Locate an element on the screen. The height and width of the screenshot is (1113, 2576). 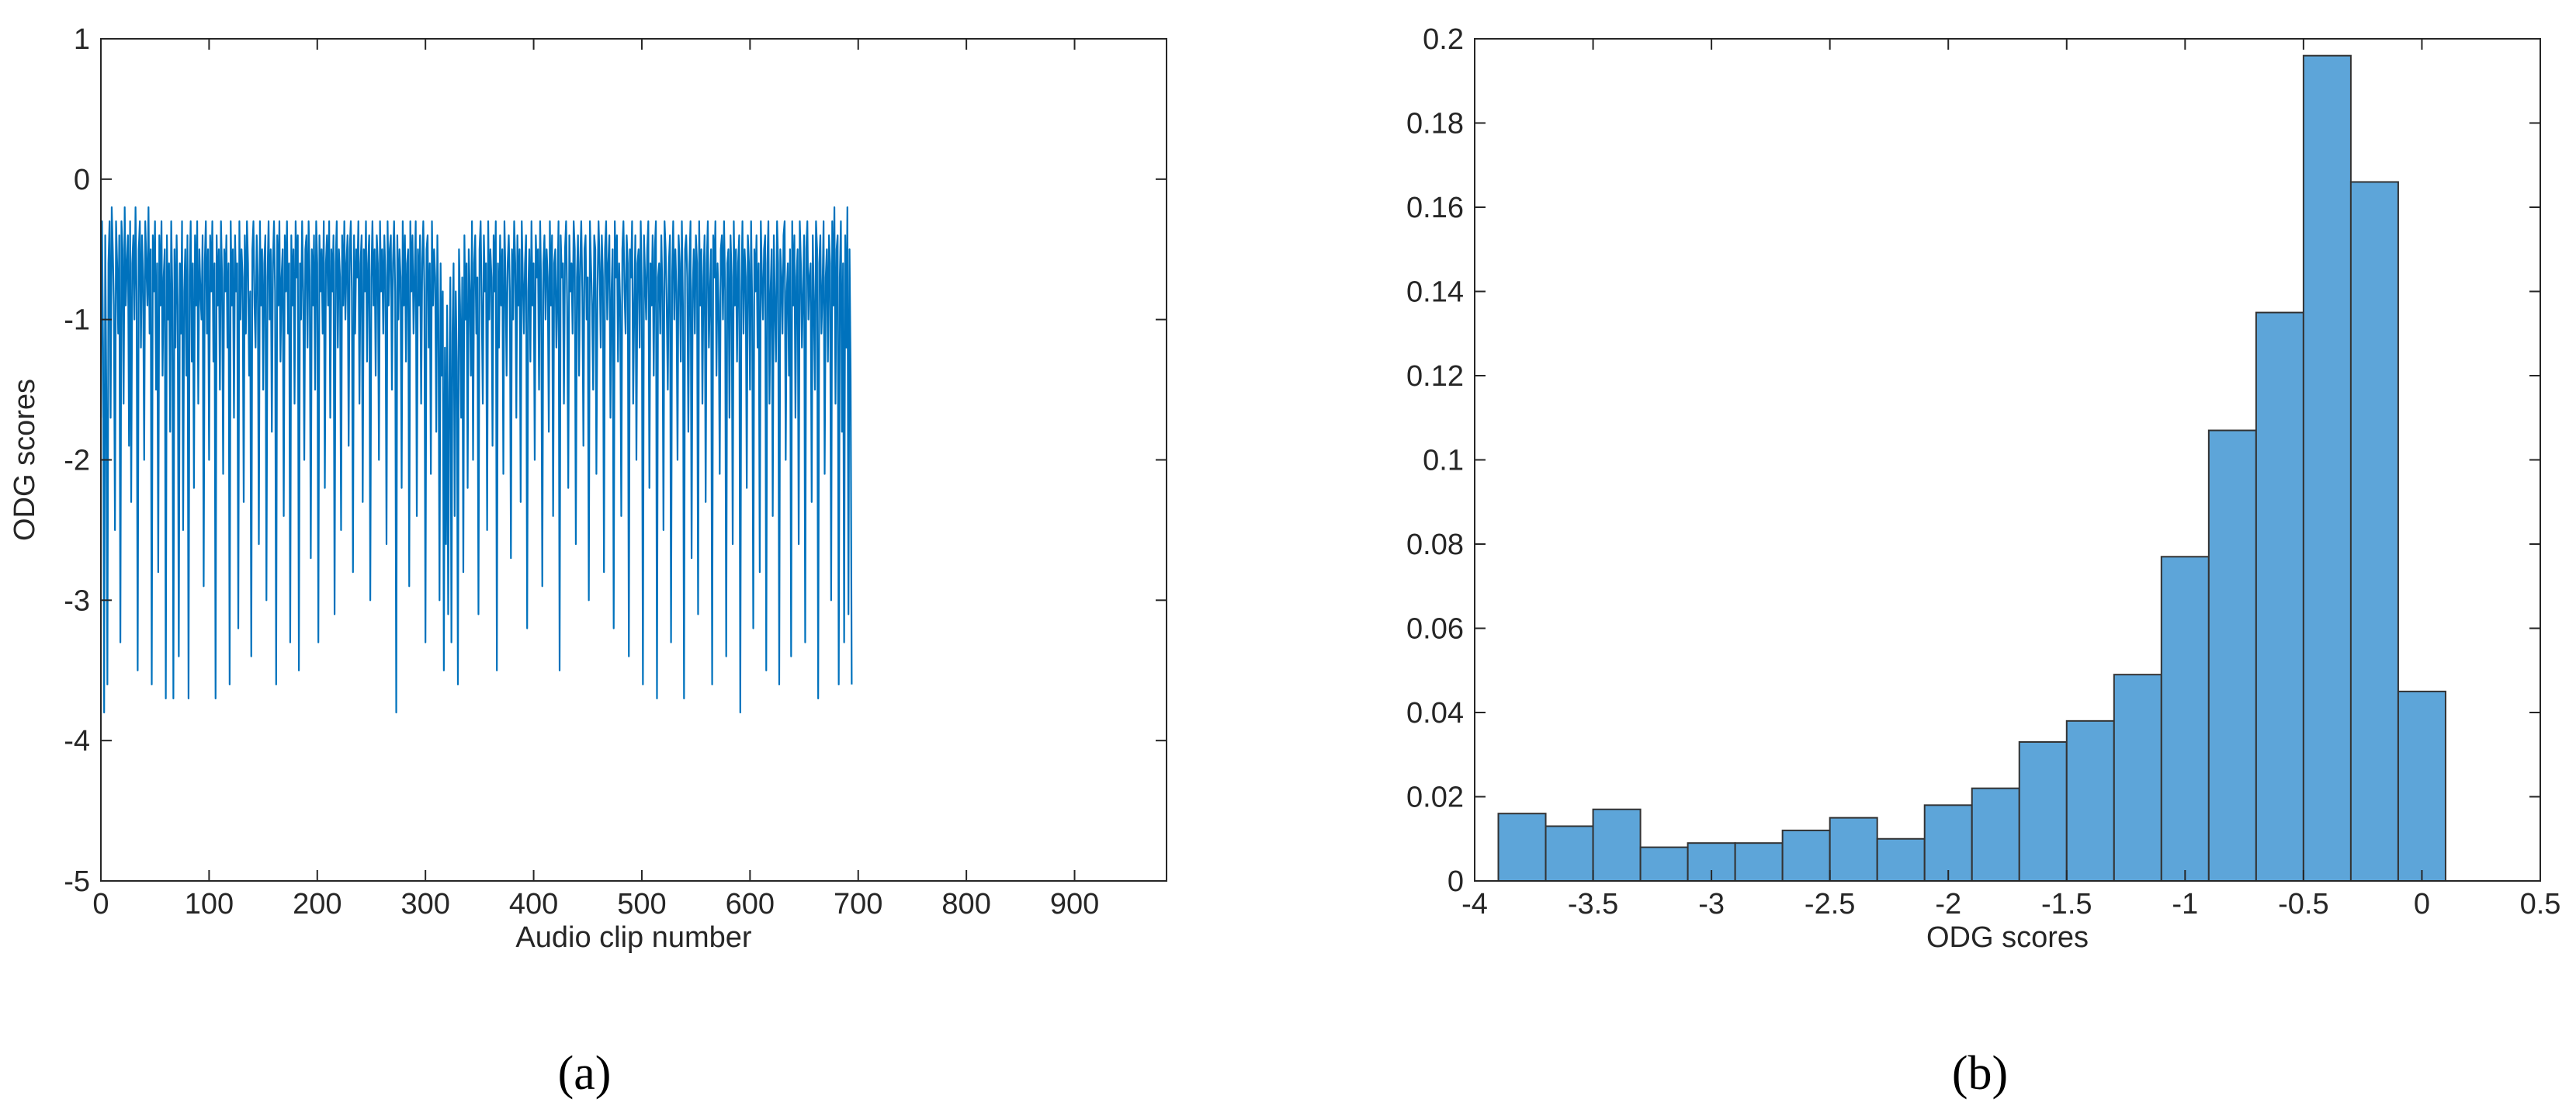
x-tick-label: -3 is located at coordinates (1711, 905).